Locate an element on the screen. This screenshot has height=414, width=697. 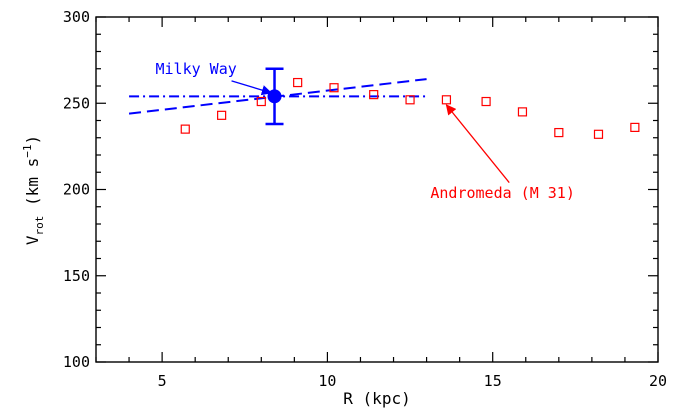
milky-way-arrow is located at coordinates (252, 88).